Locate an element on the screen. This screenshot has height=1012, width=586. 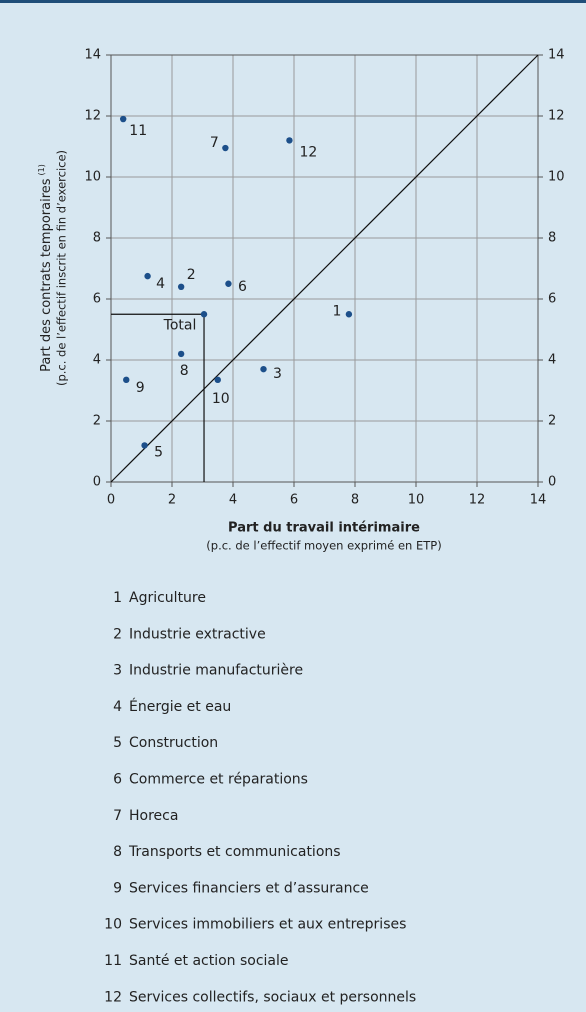
legend-name: Santé et action sociale is located at coordinates (209, 961).